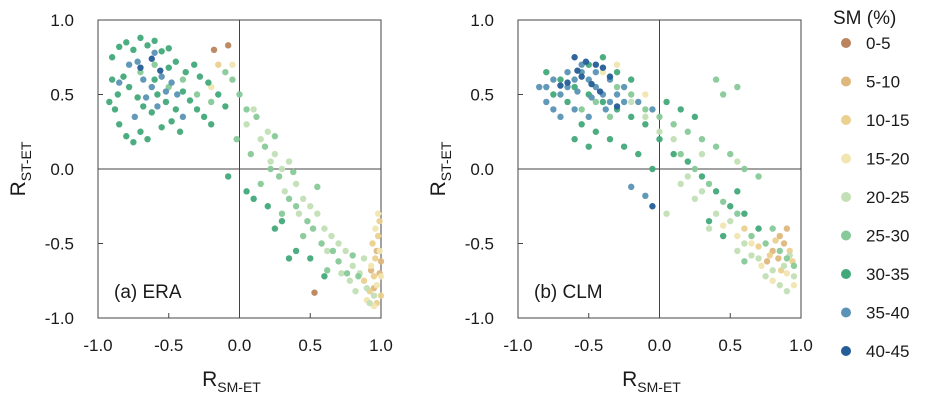 The image size is (939, 400). Describe the element at coordinates (26, 161) in the screenshot. I see `y-axis-label-sub: ST-ET` at that location.